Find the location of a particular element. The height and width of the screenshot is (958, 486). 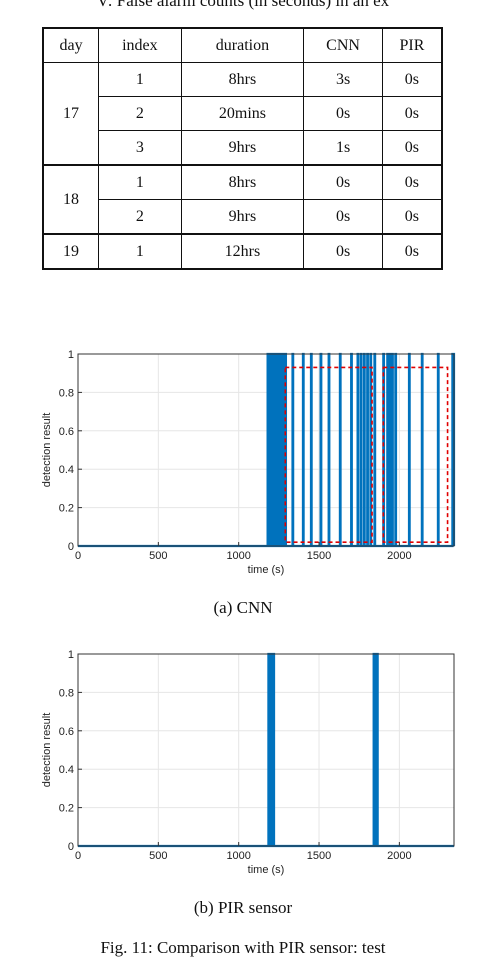

table-row: 2 9hrs 0s 0s is located at coordinates (243, 217).